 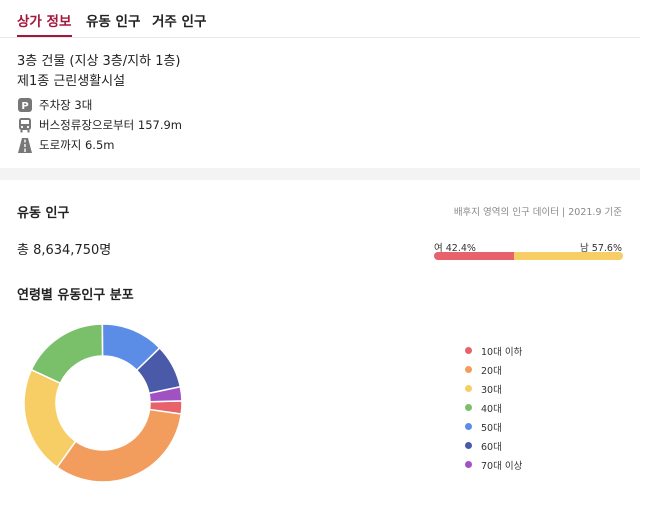 I want to click on legend-item: 20대, so click(x=493, y=369).